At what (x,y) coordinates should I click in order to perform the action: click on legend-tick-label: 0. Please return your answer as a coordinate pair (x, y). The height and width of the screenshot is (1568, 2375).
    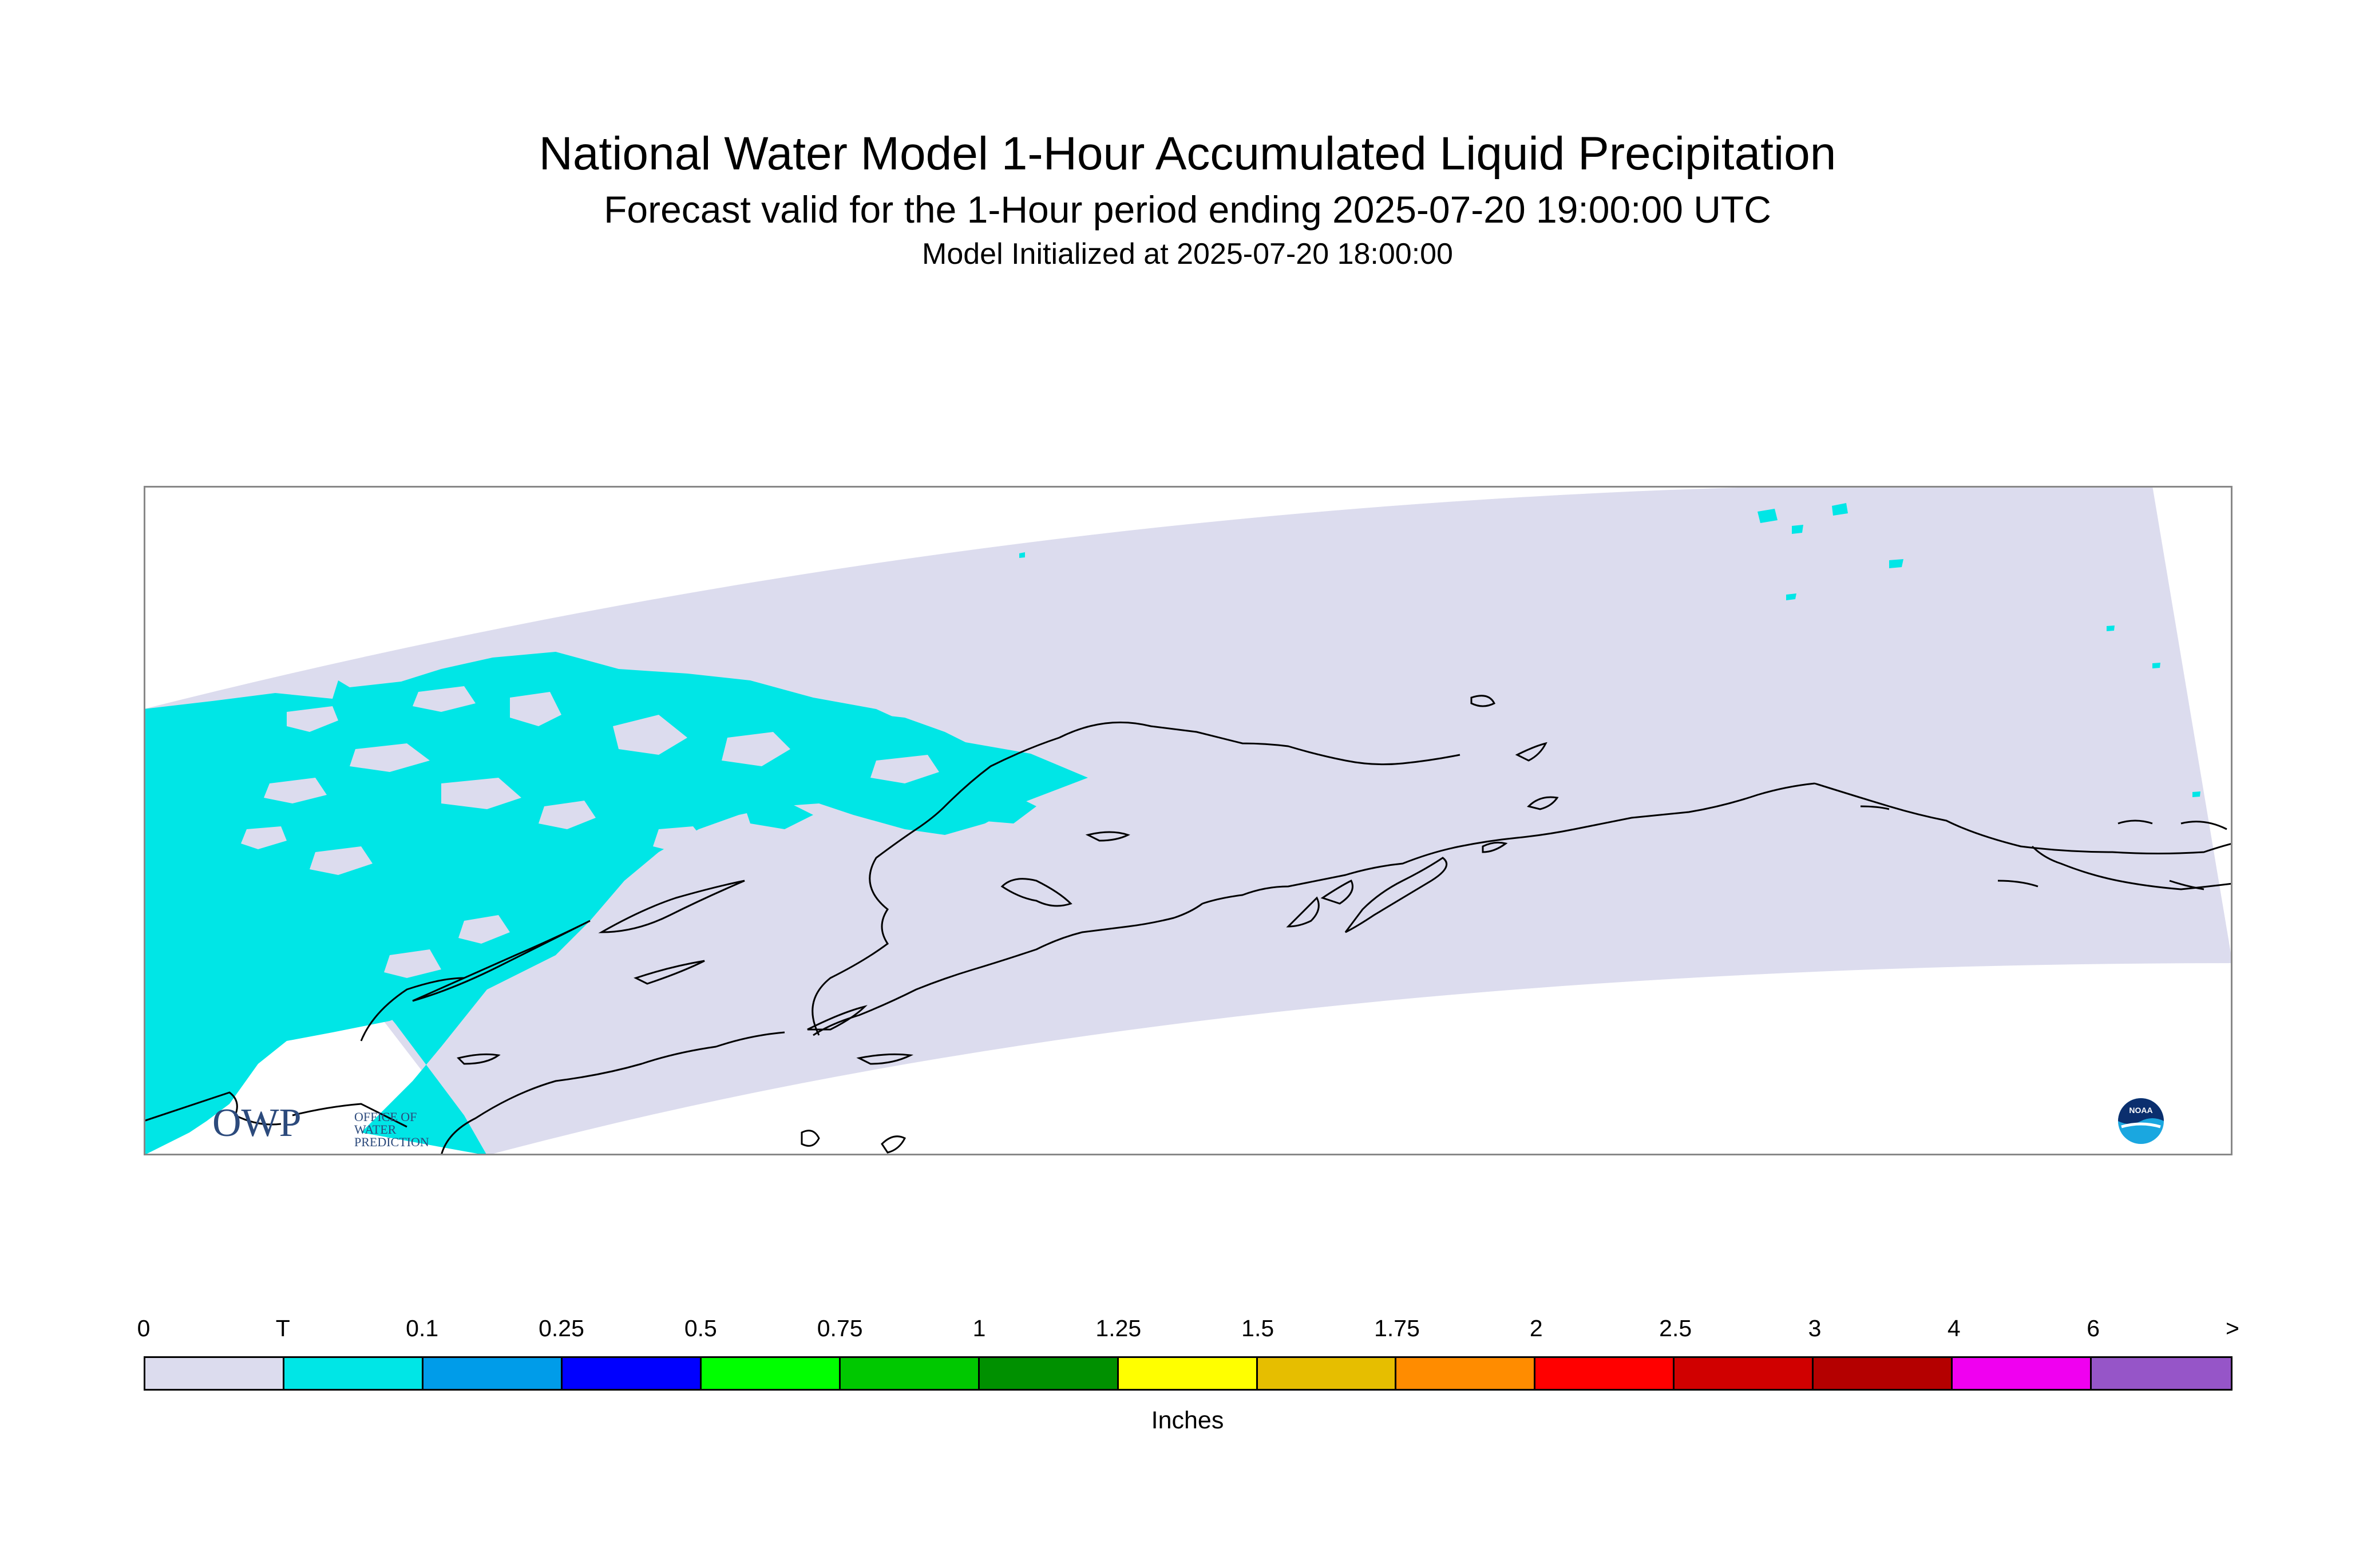
    Looking at the image, I should click on (144, 1328).